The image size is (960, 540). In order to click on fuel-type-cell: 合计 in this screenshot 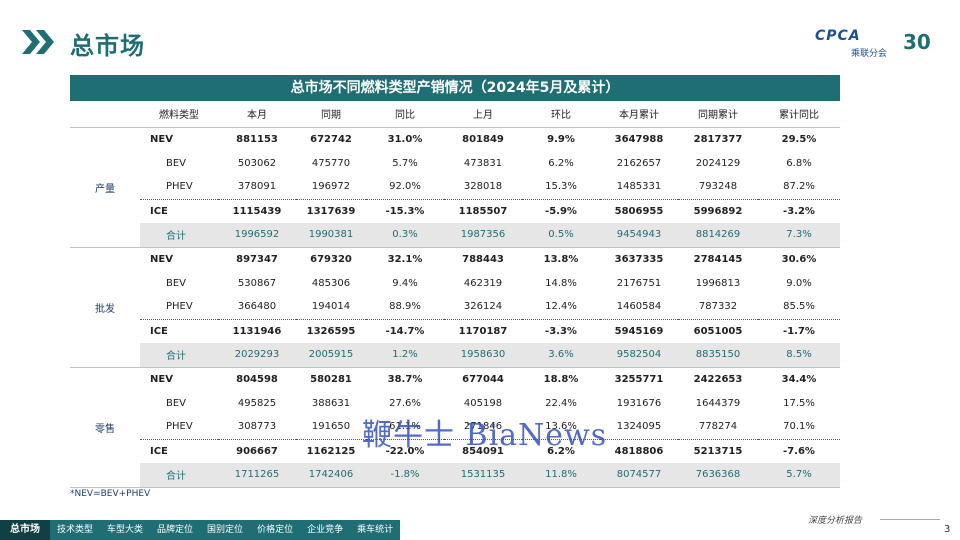, I will do `click(179, 235)`.